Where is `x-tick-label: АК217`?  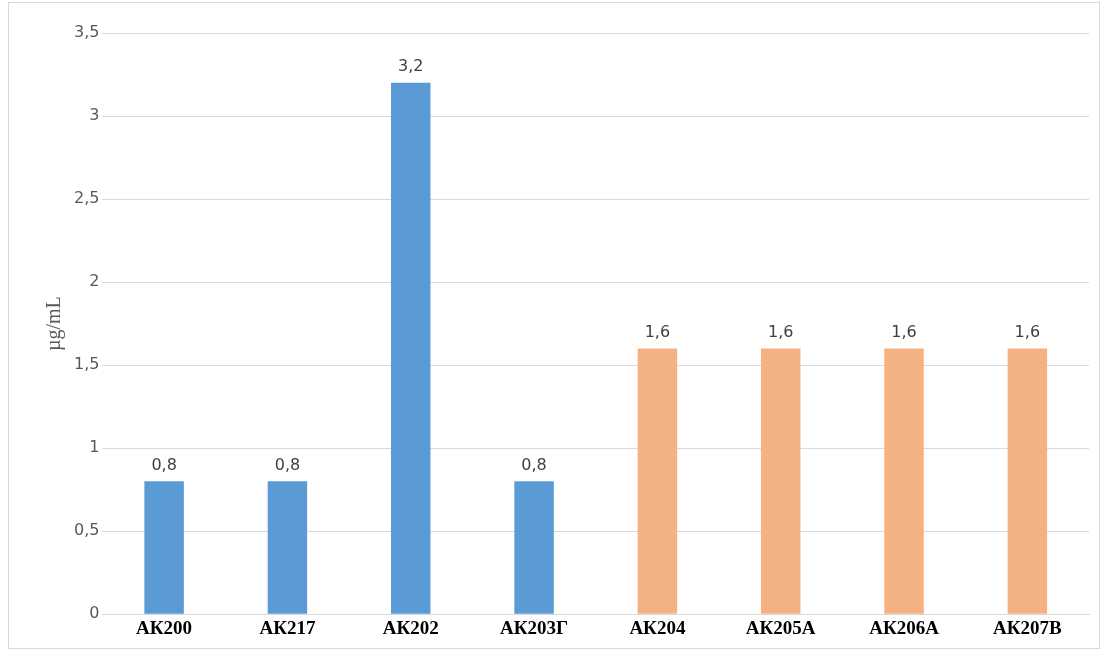 x-tick-label: АК217 is located at coordinates (287, 627).